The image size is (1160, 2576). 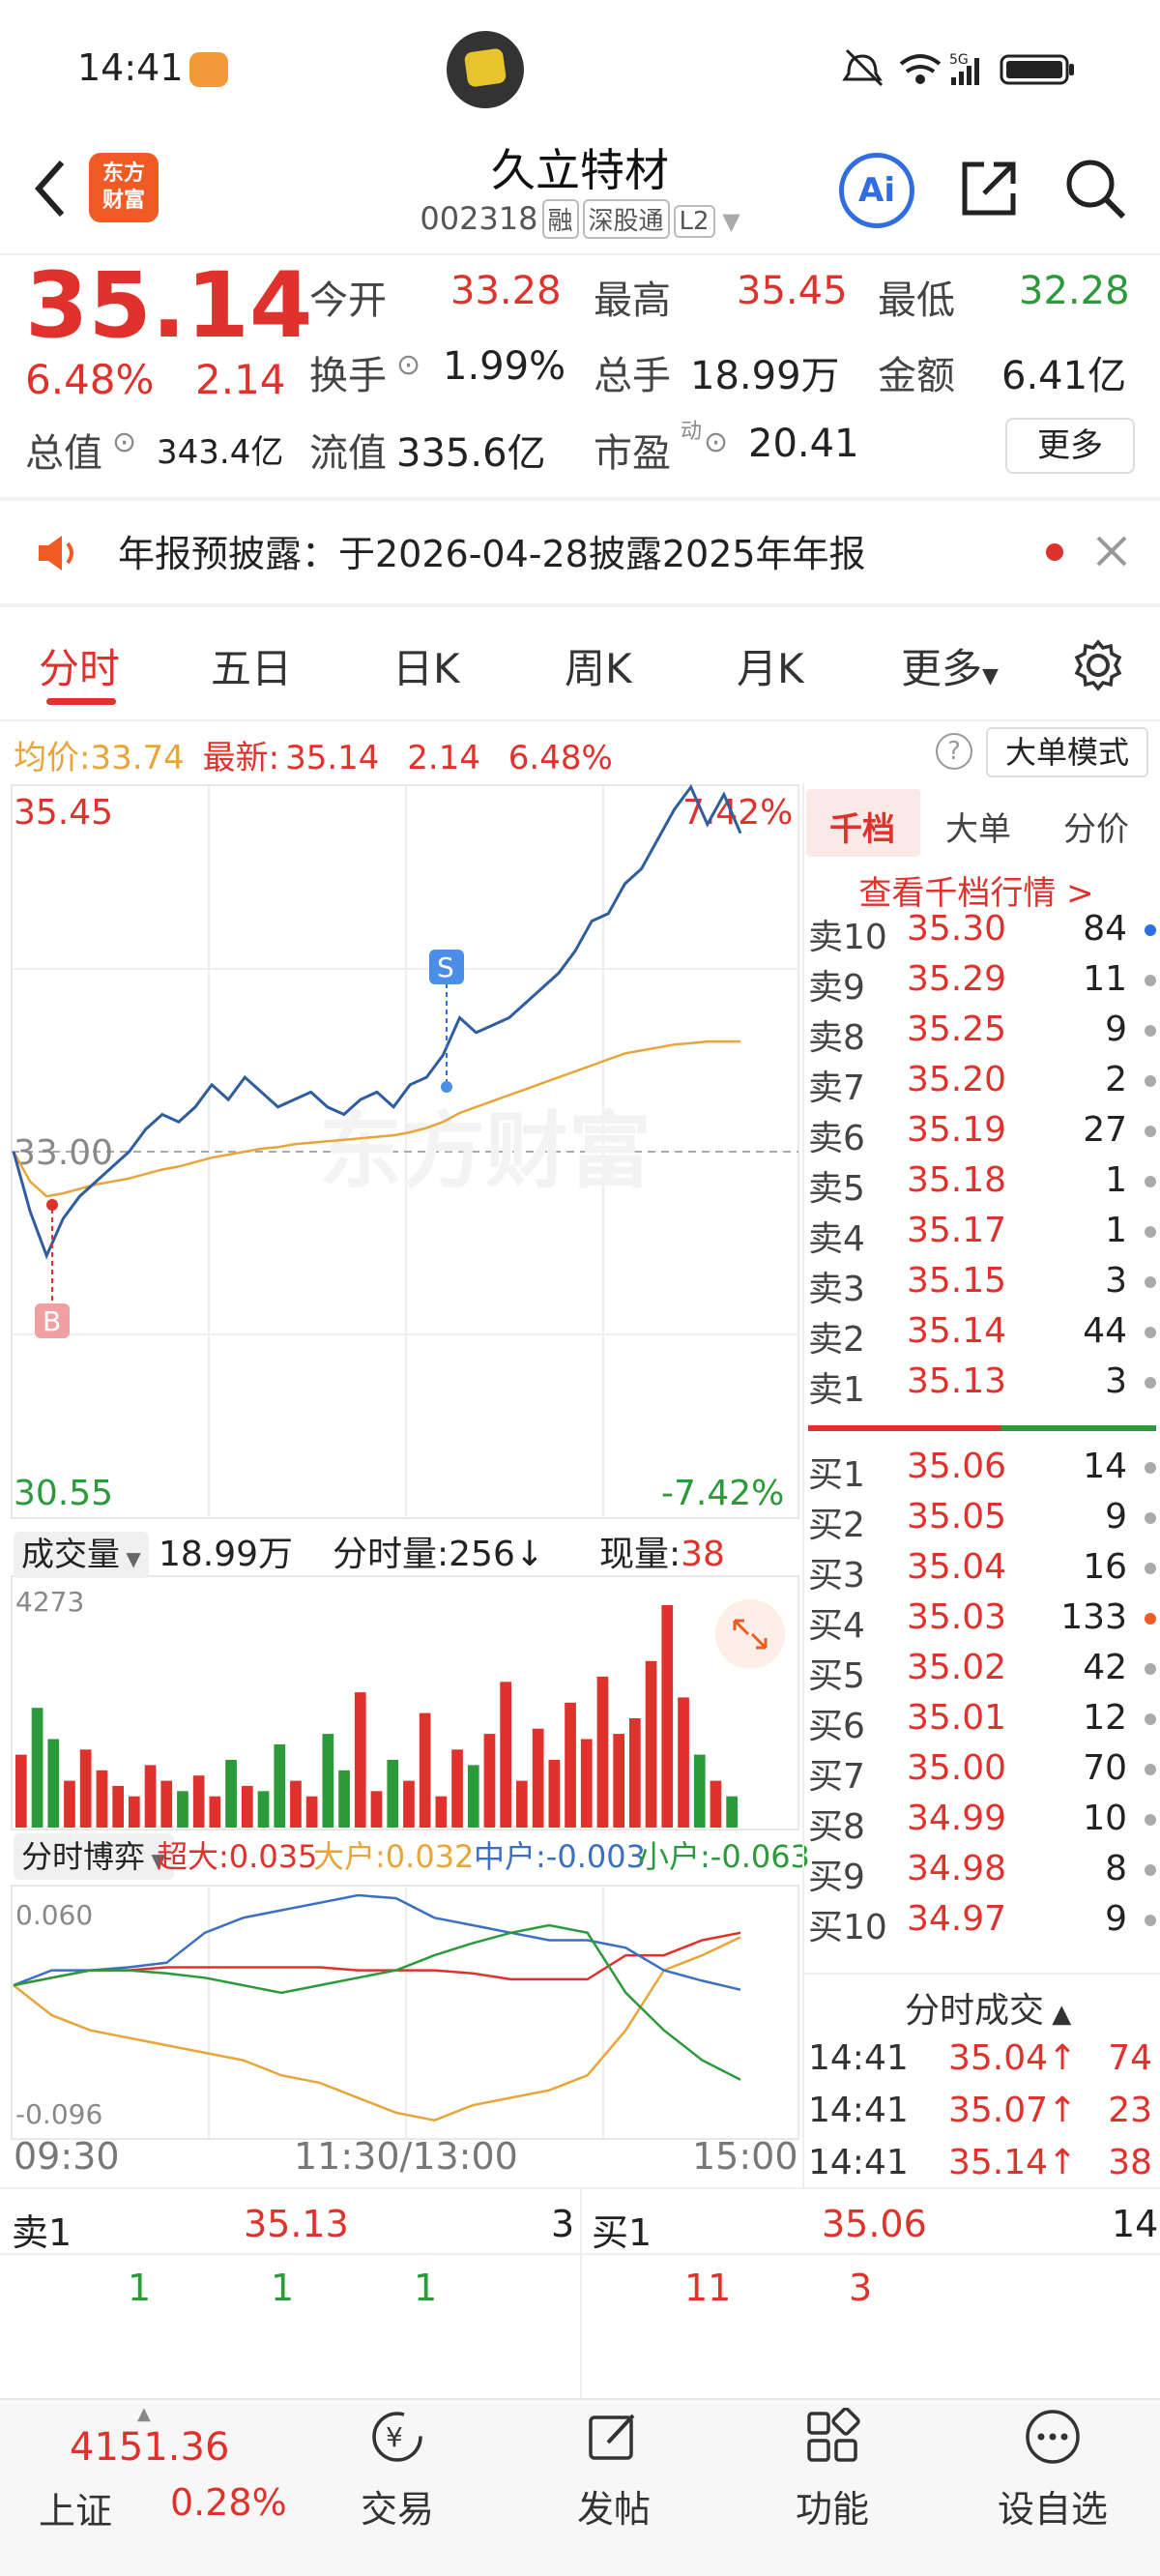 I want to click on bid-row: 买3 35.04 16, so click(x=982, y=1572).